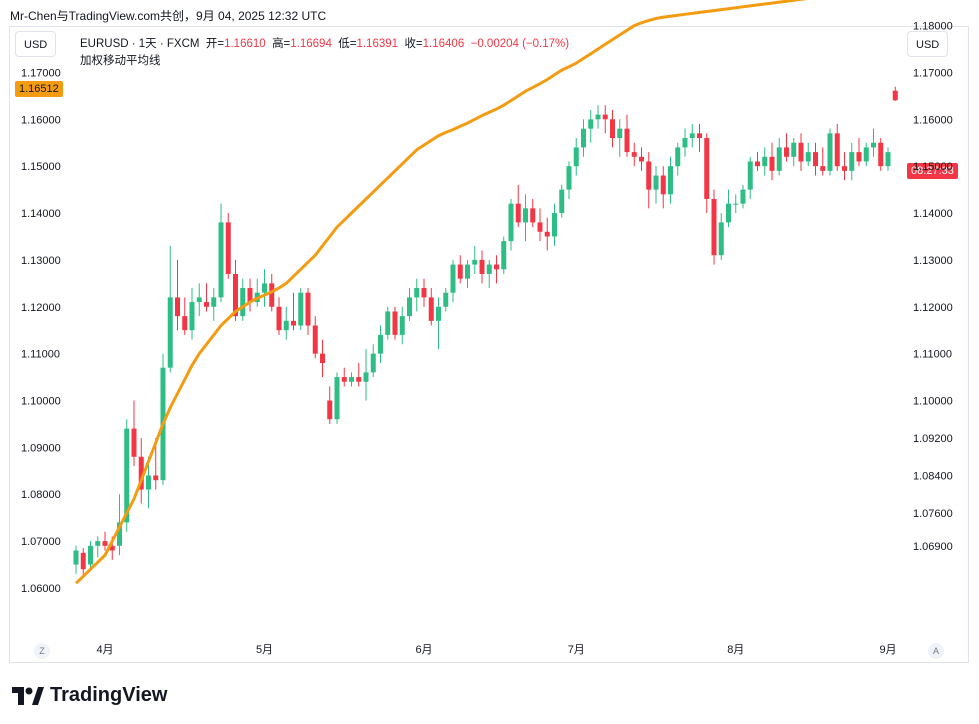  What do you see at coordinates (347, 44) in the screenshot?
I see `low-label: 低=` at bounding box center [347, 44].